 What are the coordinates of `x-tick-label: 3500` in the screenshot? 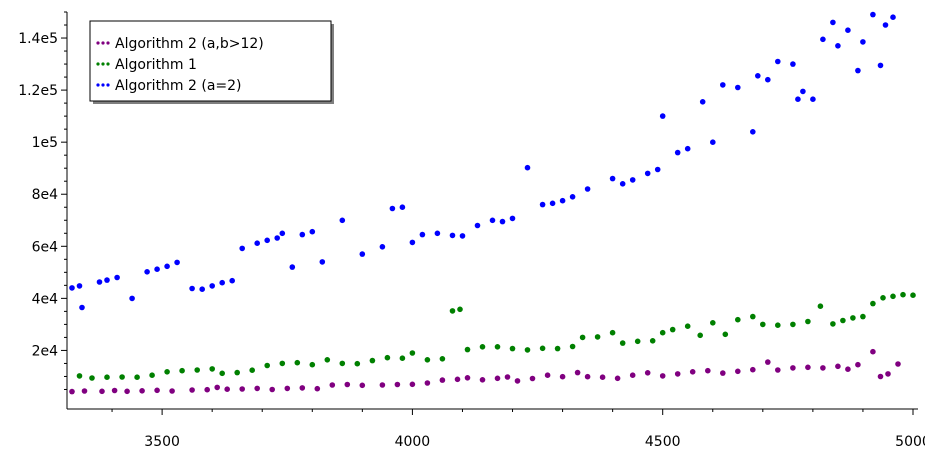 It's located at (162, 441).